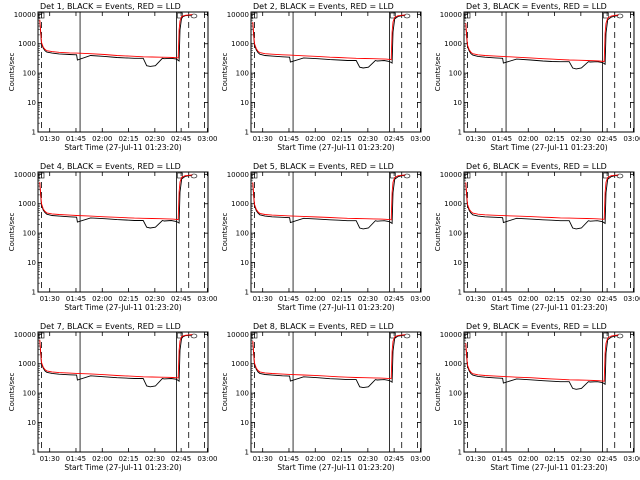 This screenshot has width=640, height=480. I want to click on chart-title: Det 7, BLACK = Events, RED = LLD, so click(110, 326).